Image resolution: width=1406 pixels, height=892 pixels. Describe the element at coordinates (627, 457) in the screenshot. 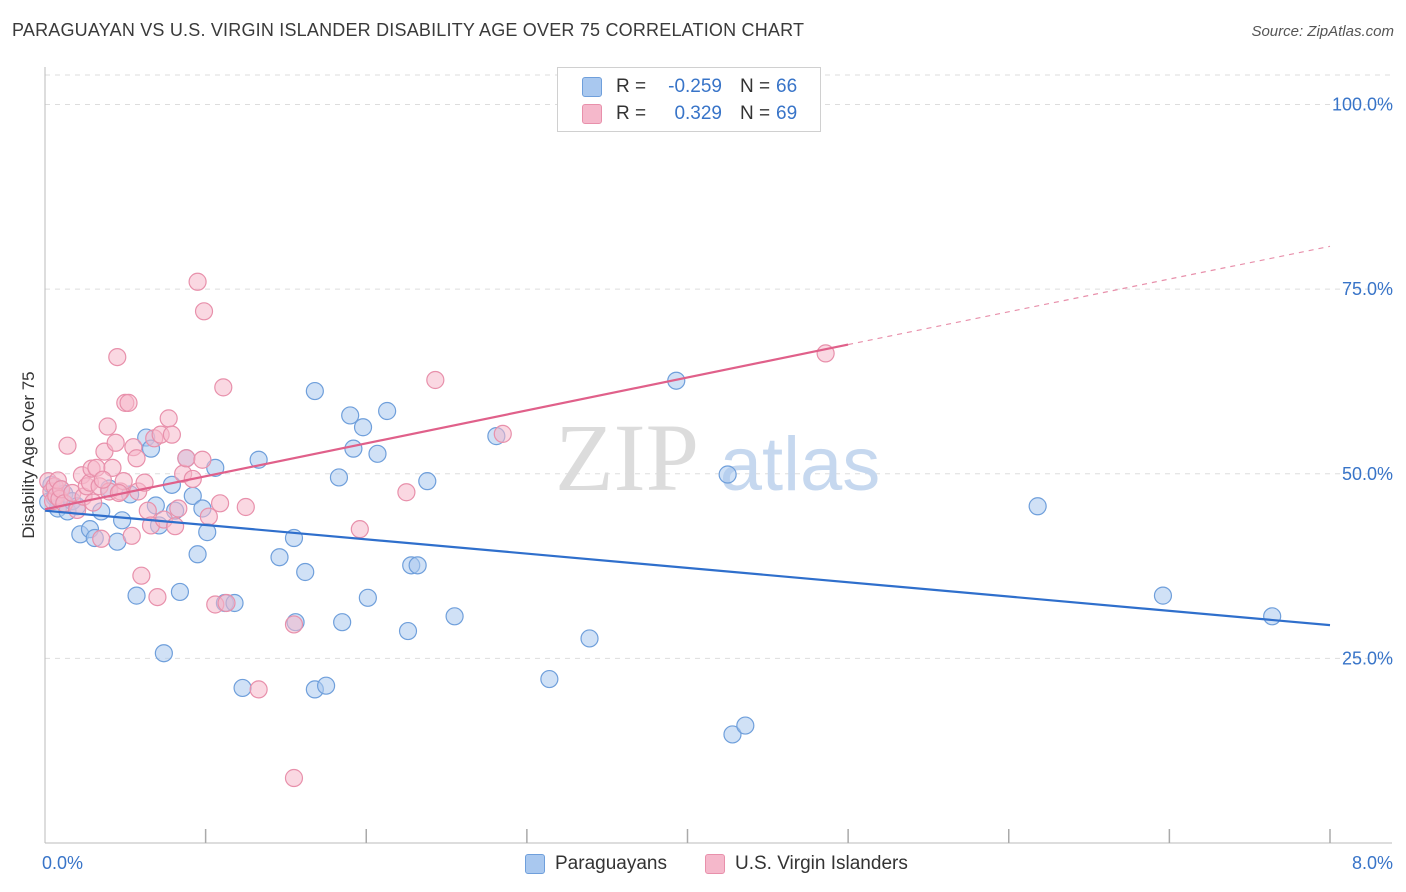

I see `watermark-zip: ZIP` at that location.